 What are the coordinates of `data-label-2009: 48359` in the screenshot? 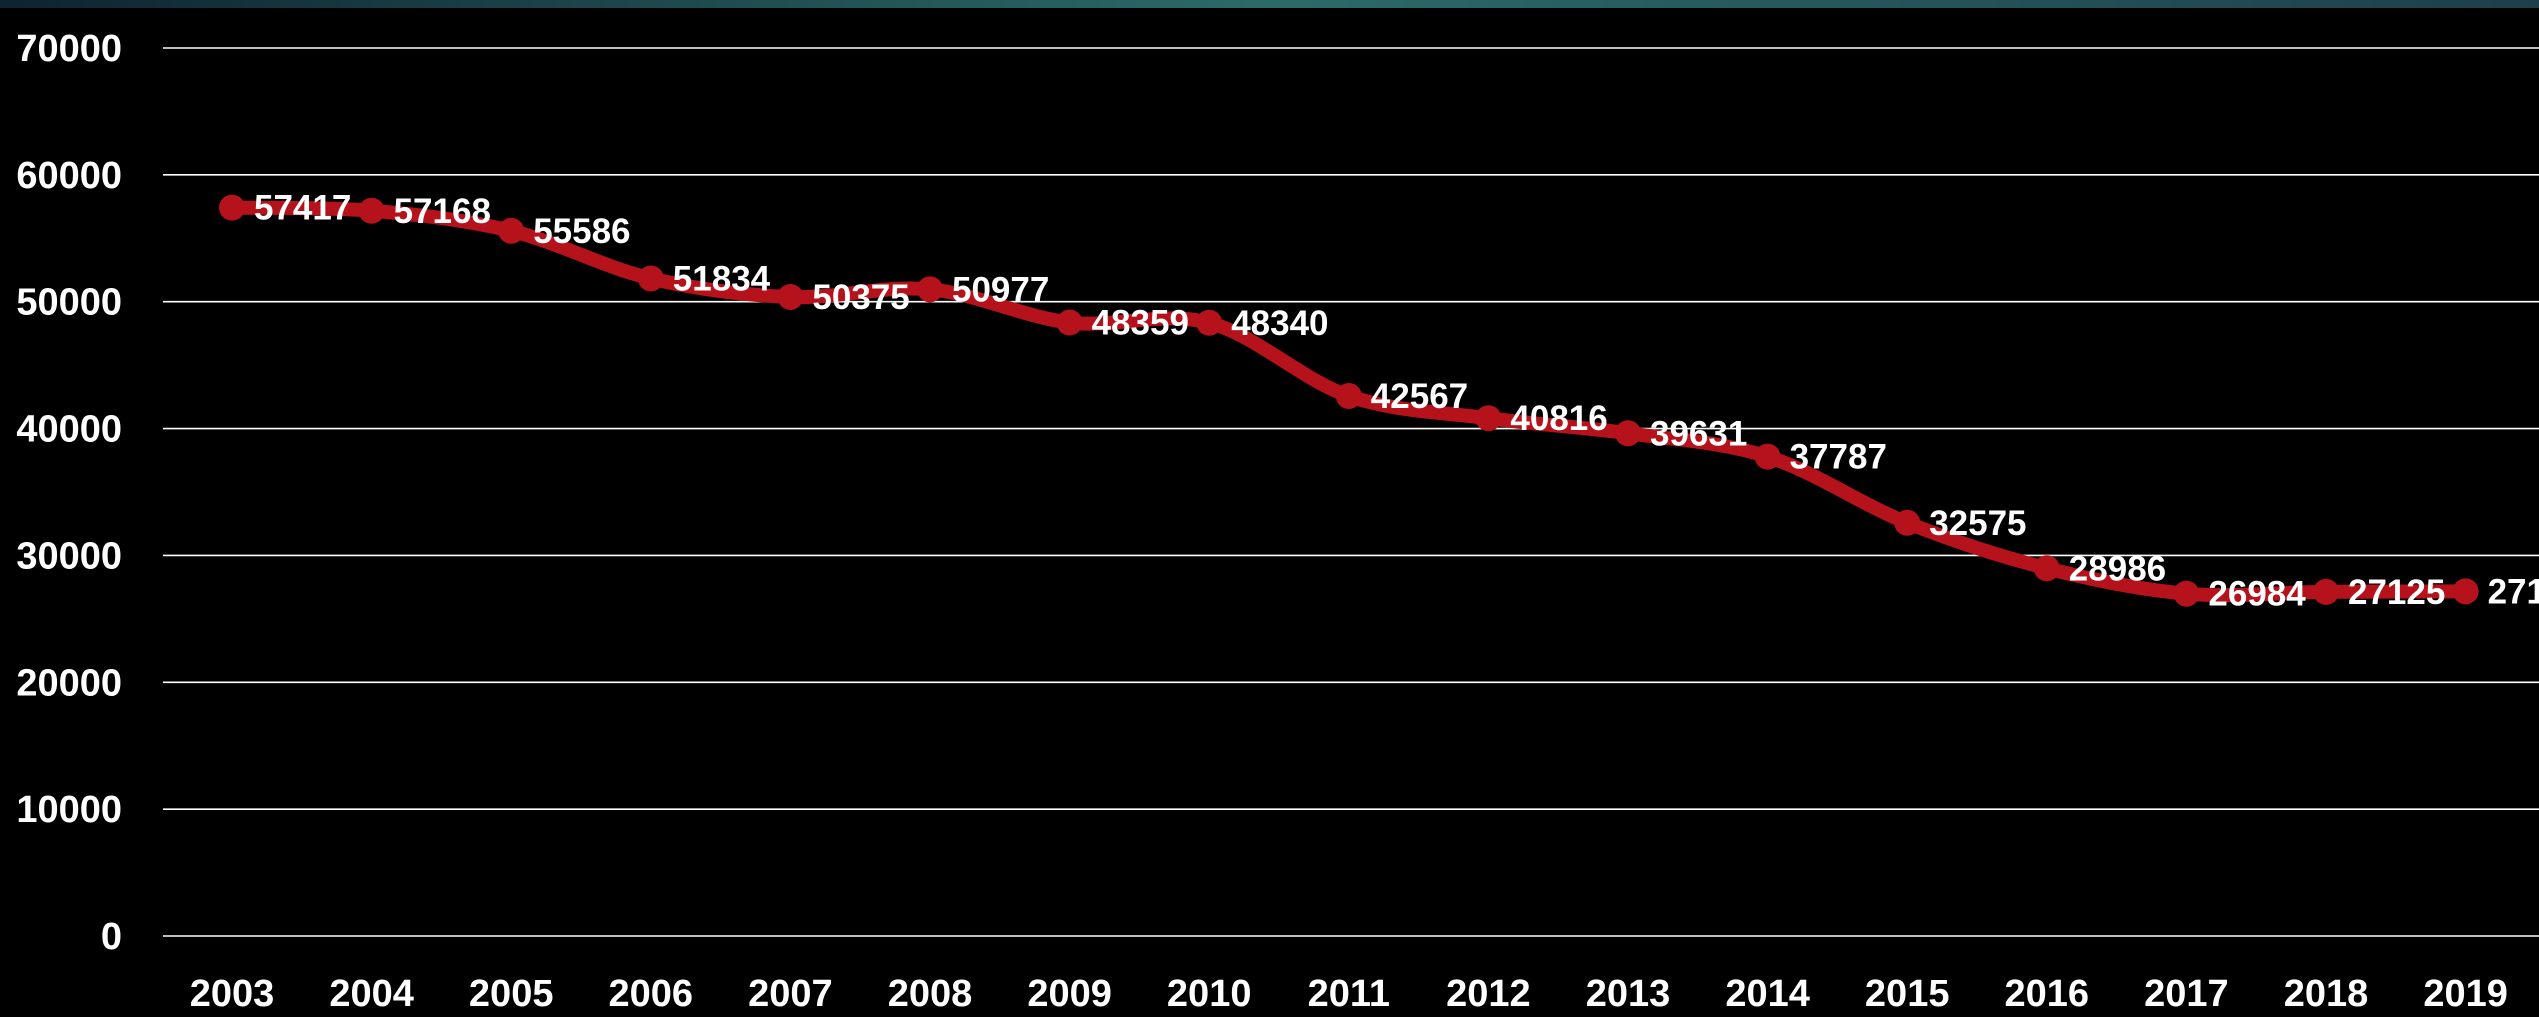 It's located at (1140, 323).